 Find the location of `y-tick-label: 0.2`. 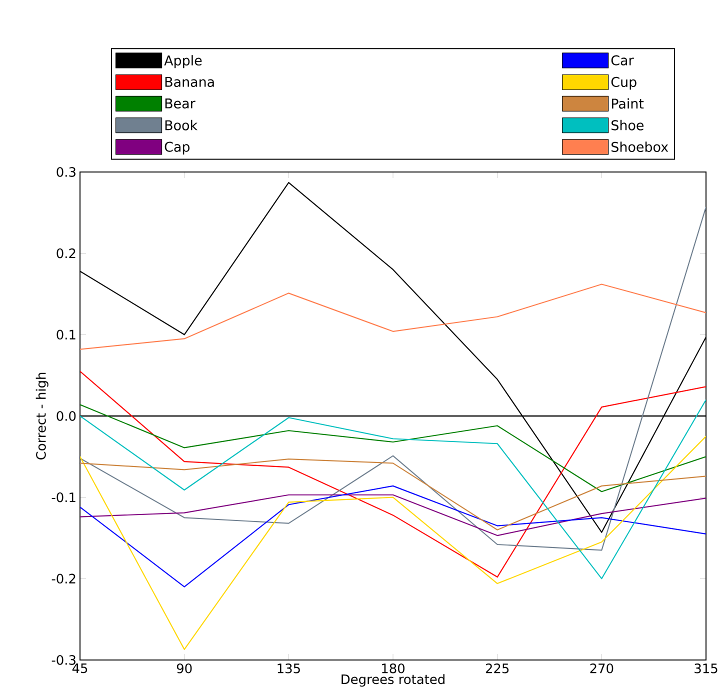

y-tick-label: 0.2 is located at coordinates (66, 253).